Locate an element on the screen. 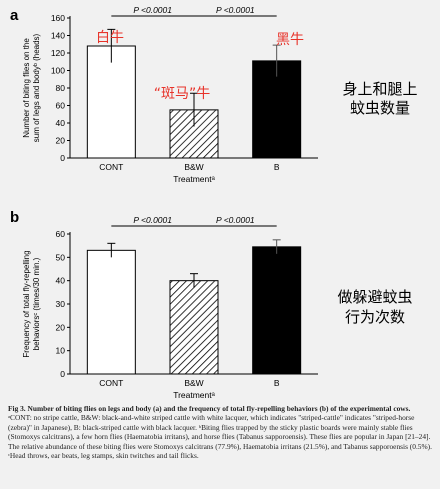 The image size is (440, 489). y-tick-label: 80 is located at coordinates (61, 88).